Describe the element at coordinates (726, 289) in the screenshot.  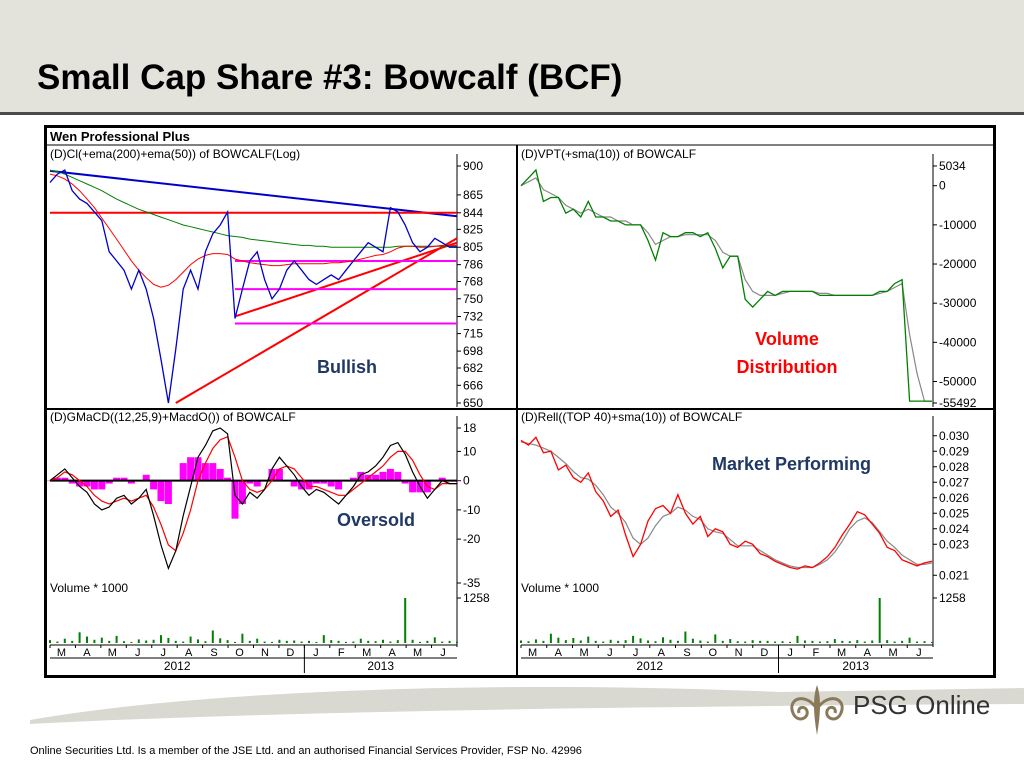
I see `vpt-sma-line` at that location.